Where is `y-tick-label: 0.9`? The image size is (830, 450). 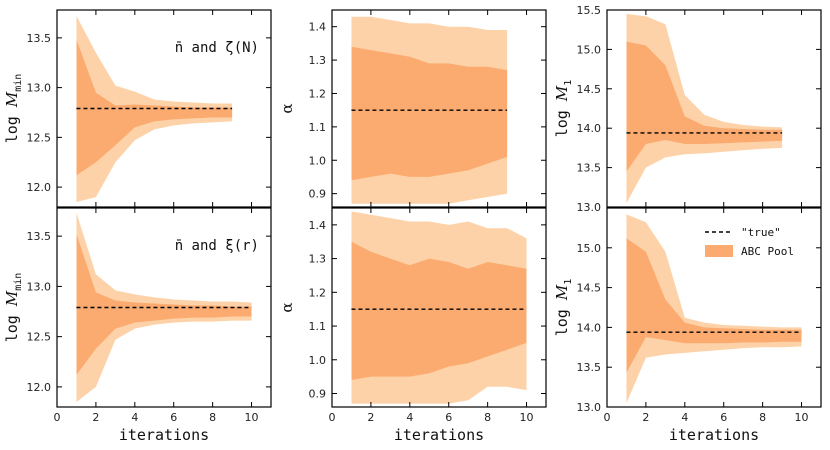 y-tick-label: 0.9 is located at coordinates (318, 394).